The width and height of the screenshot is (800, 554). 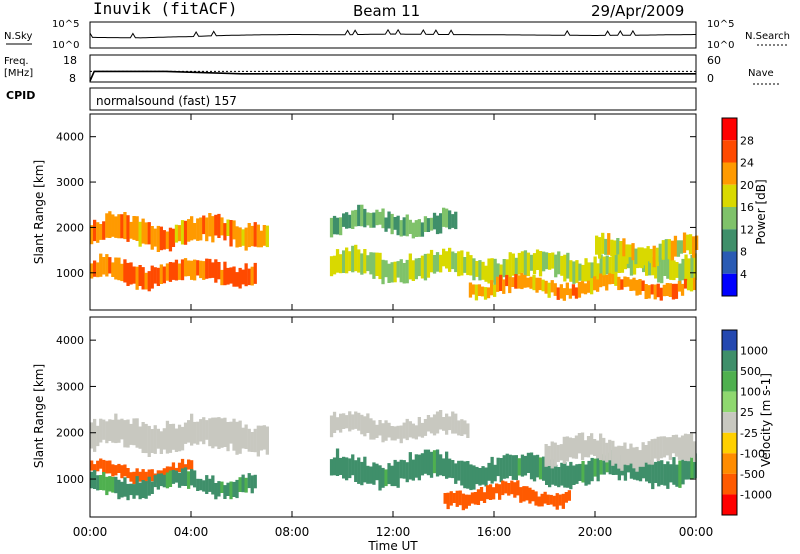 I want to click on cpid-text: normalsound (fast) 157, so click(x=166, y=101).